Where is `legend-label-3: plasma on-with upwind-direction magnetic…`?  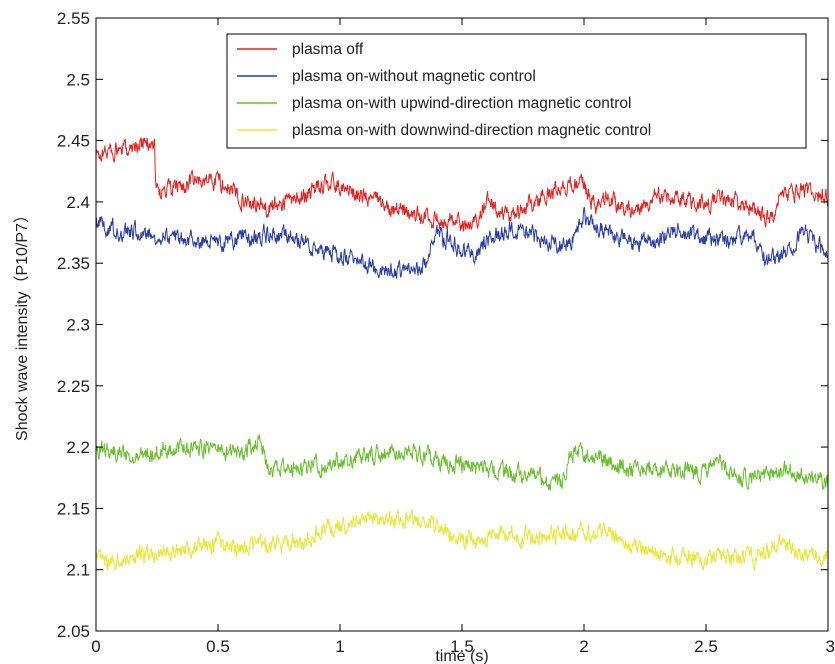
legend-label-3: plasma on-with upwind-direction magnetic… is located at coordinates (461, 103).